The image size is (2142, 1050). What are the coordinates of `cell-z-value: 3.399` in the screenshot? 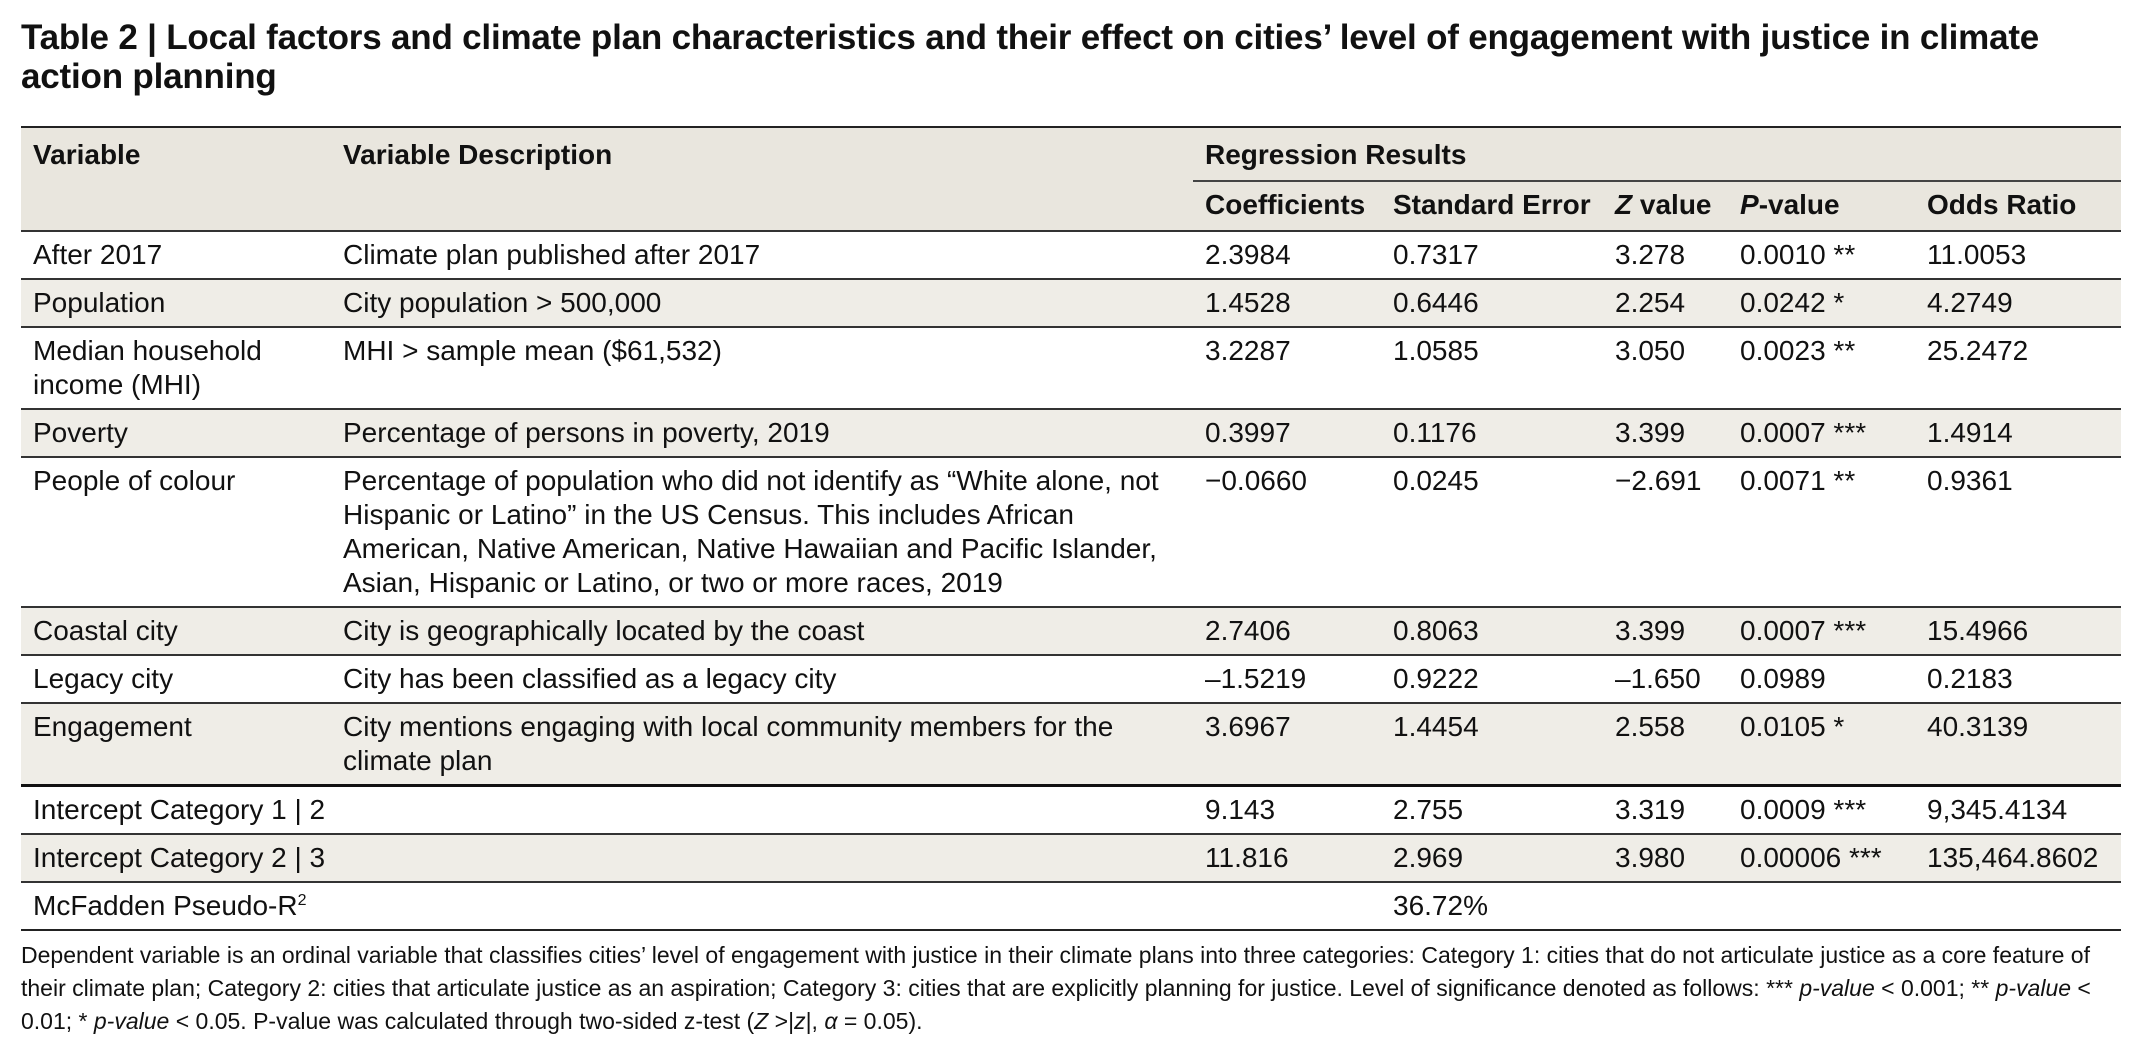 It's located at (1665, 630).